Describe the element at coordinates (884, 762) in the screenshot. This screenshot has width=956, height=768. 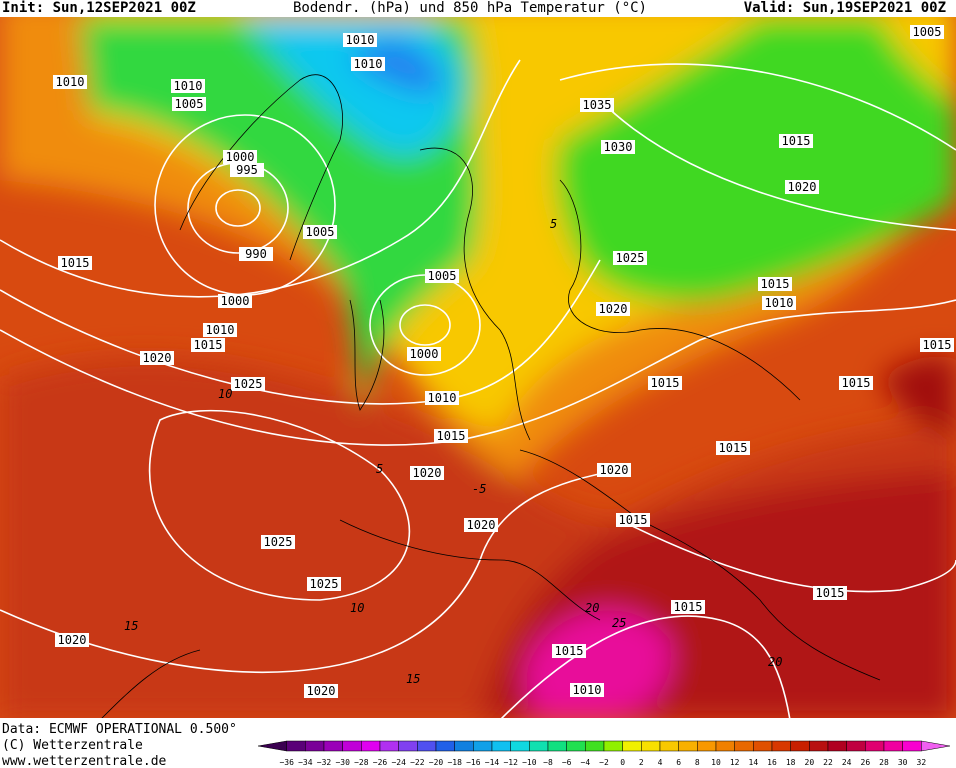
I see `colorbar-label: 28` at that location.